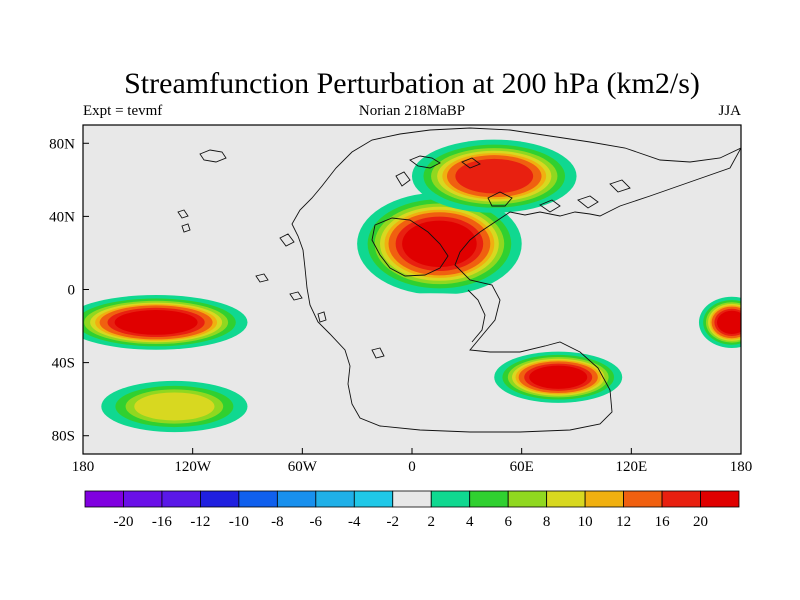  I want to click on colorbar-label: 8, so click(547, 522).